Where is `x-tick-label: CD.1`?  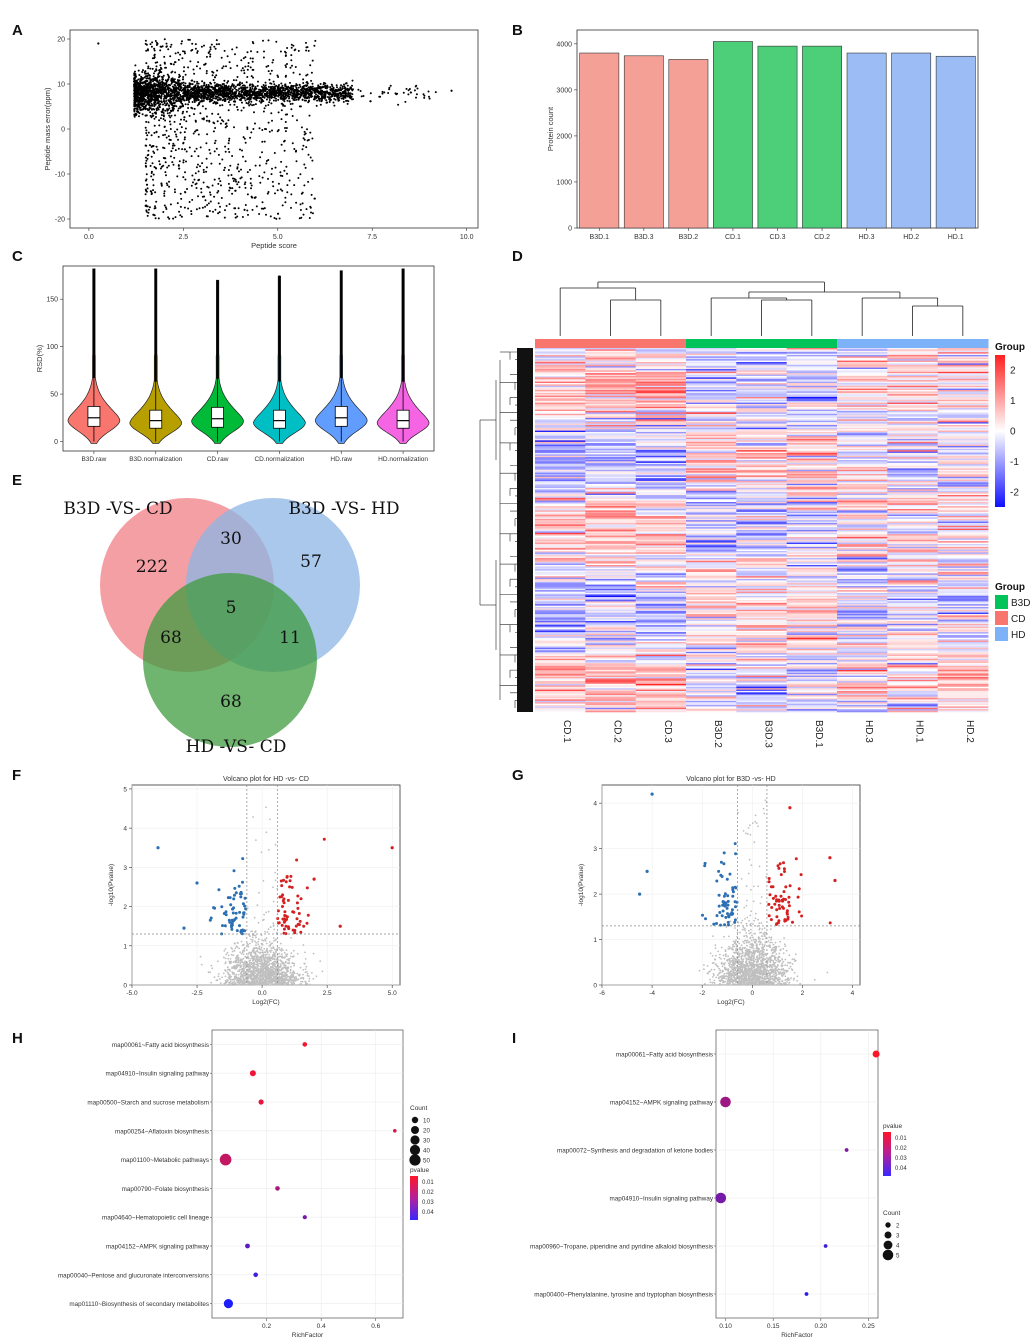
x-tick-label: CD.1 is located at coordinates (733, 237).